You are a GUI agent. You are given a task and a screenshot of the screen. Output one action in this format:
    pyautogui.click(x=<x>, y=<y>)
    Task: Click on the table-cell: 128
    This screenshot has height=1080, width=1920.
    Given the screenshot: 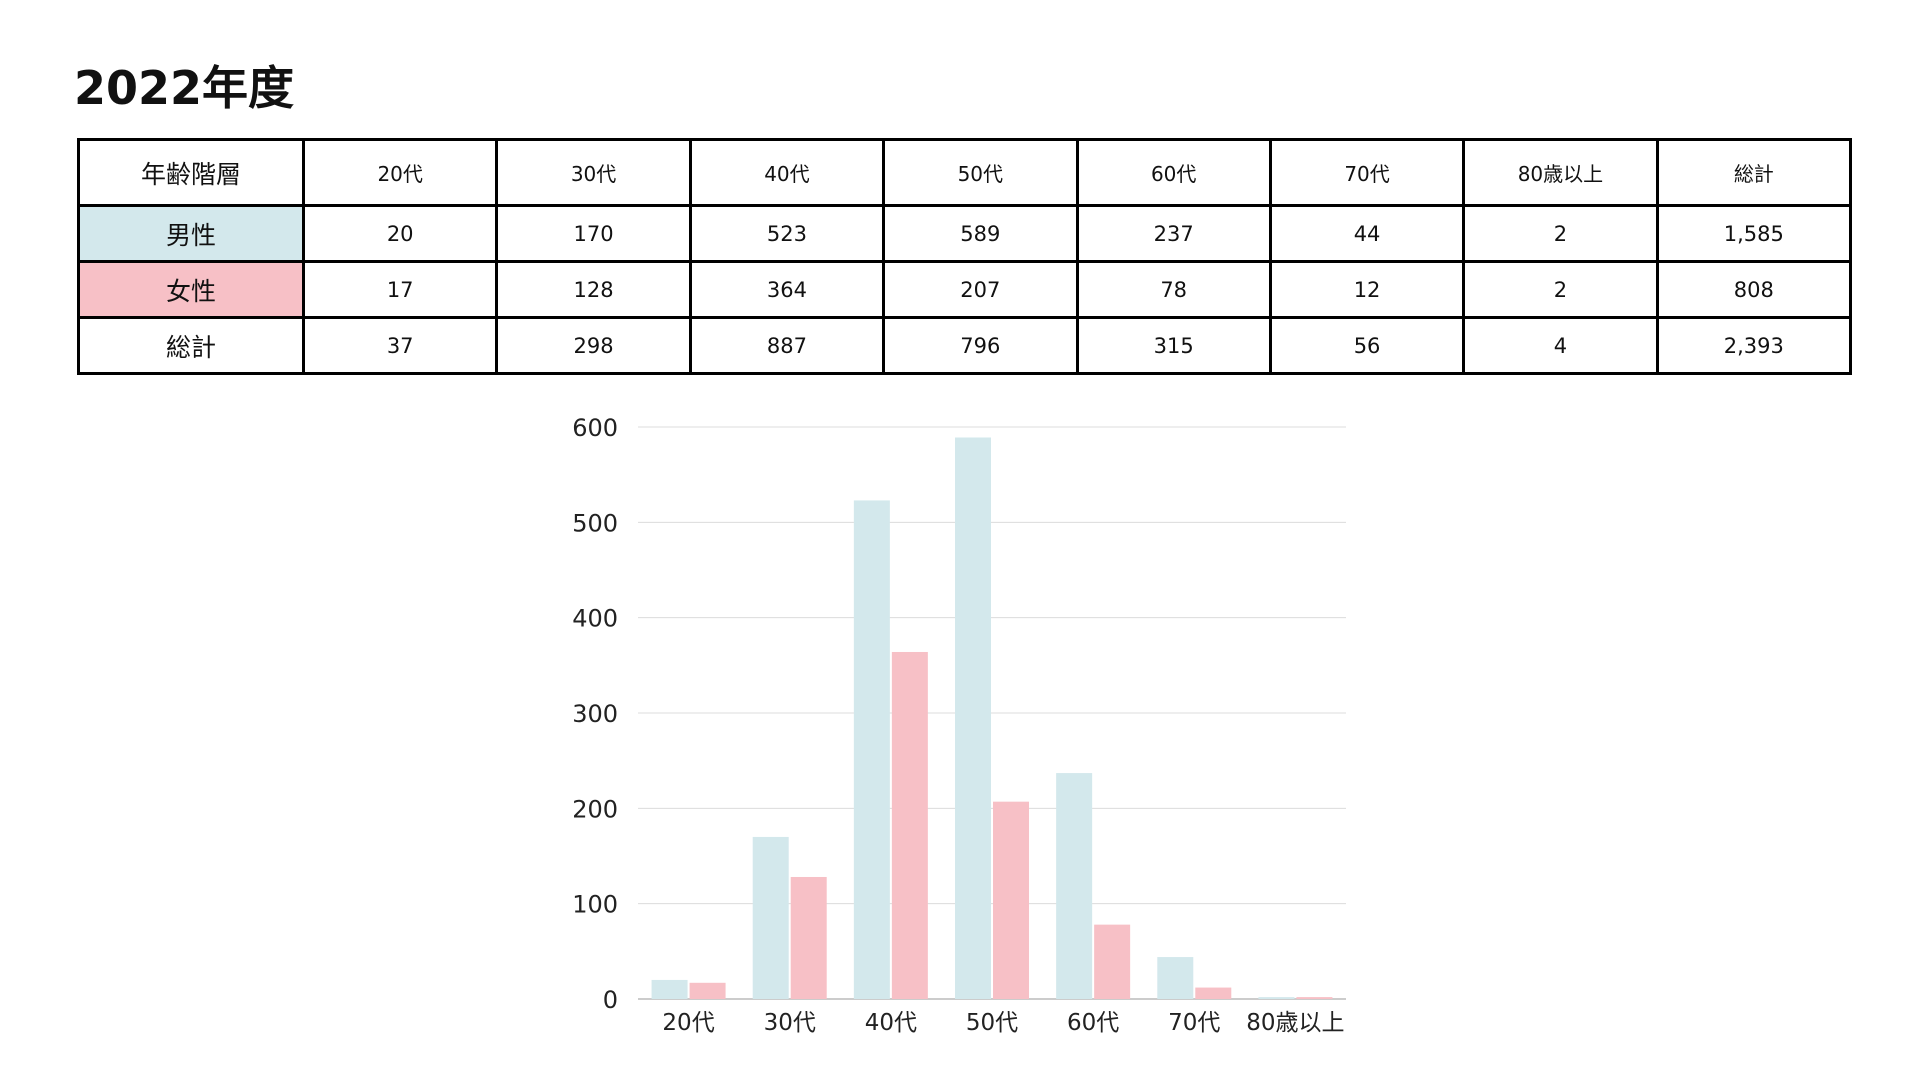 What is the action you would take?
    pyautogui.click(x=593, y=289)
    